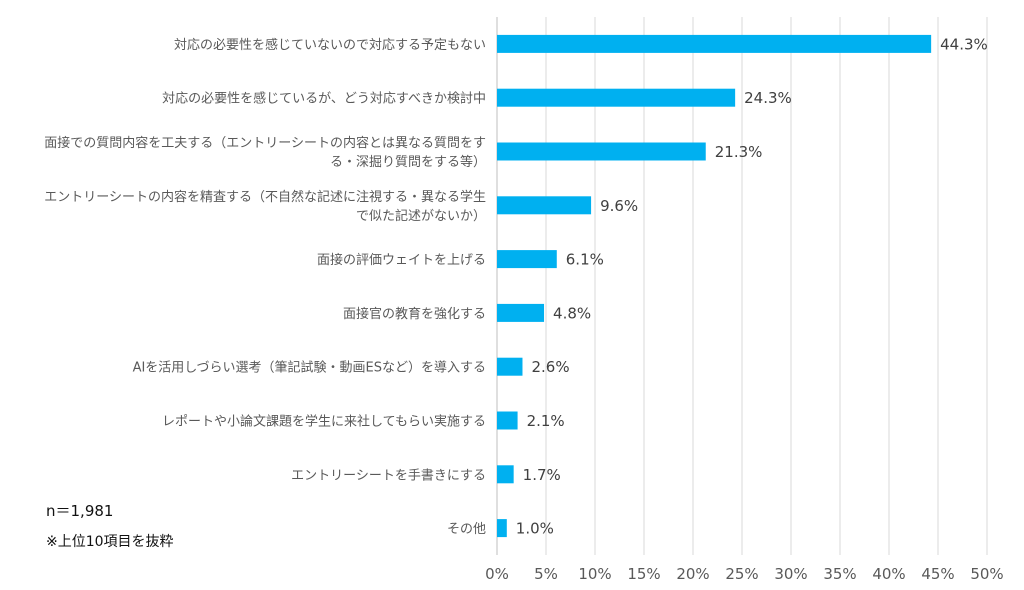 This screenshot has height=590, width=1024. Describe the element at coordinates (324, 422) in the screenshot. I see `category-label: レポートや小論文課題を学生に来社してもらい実施する` at that location.